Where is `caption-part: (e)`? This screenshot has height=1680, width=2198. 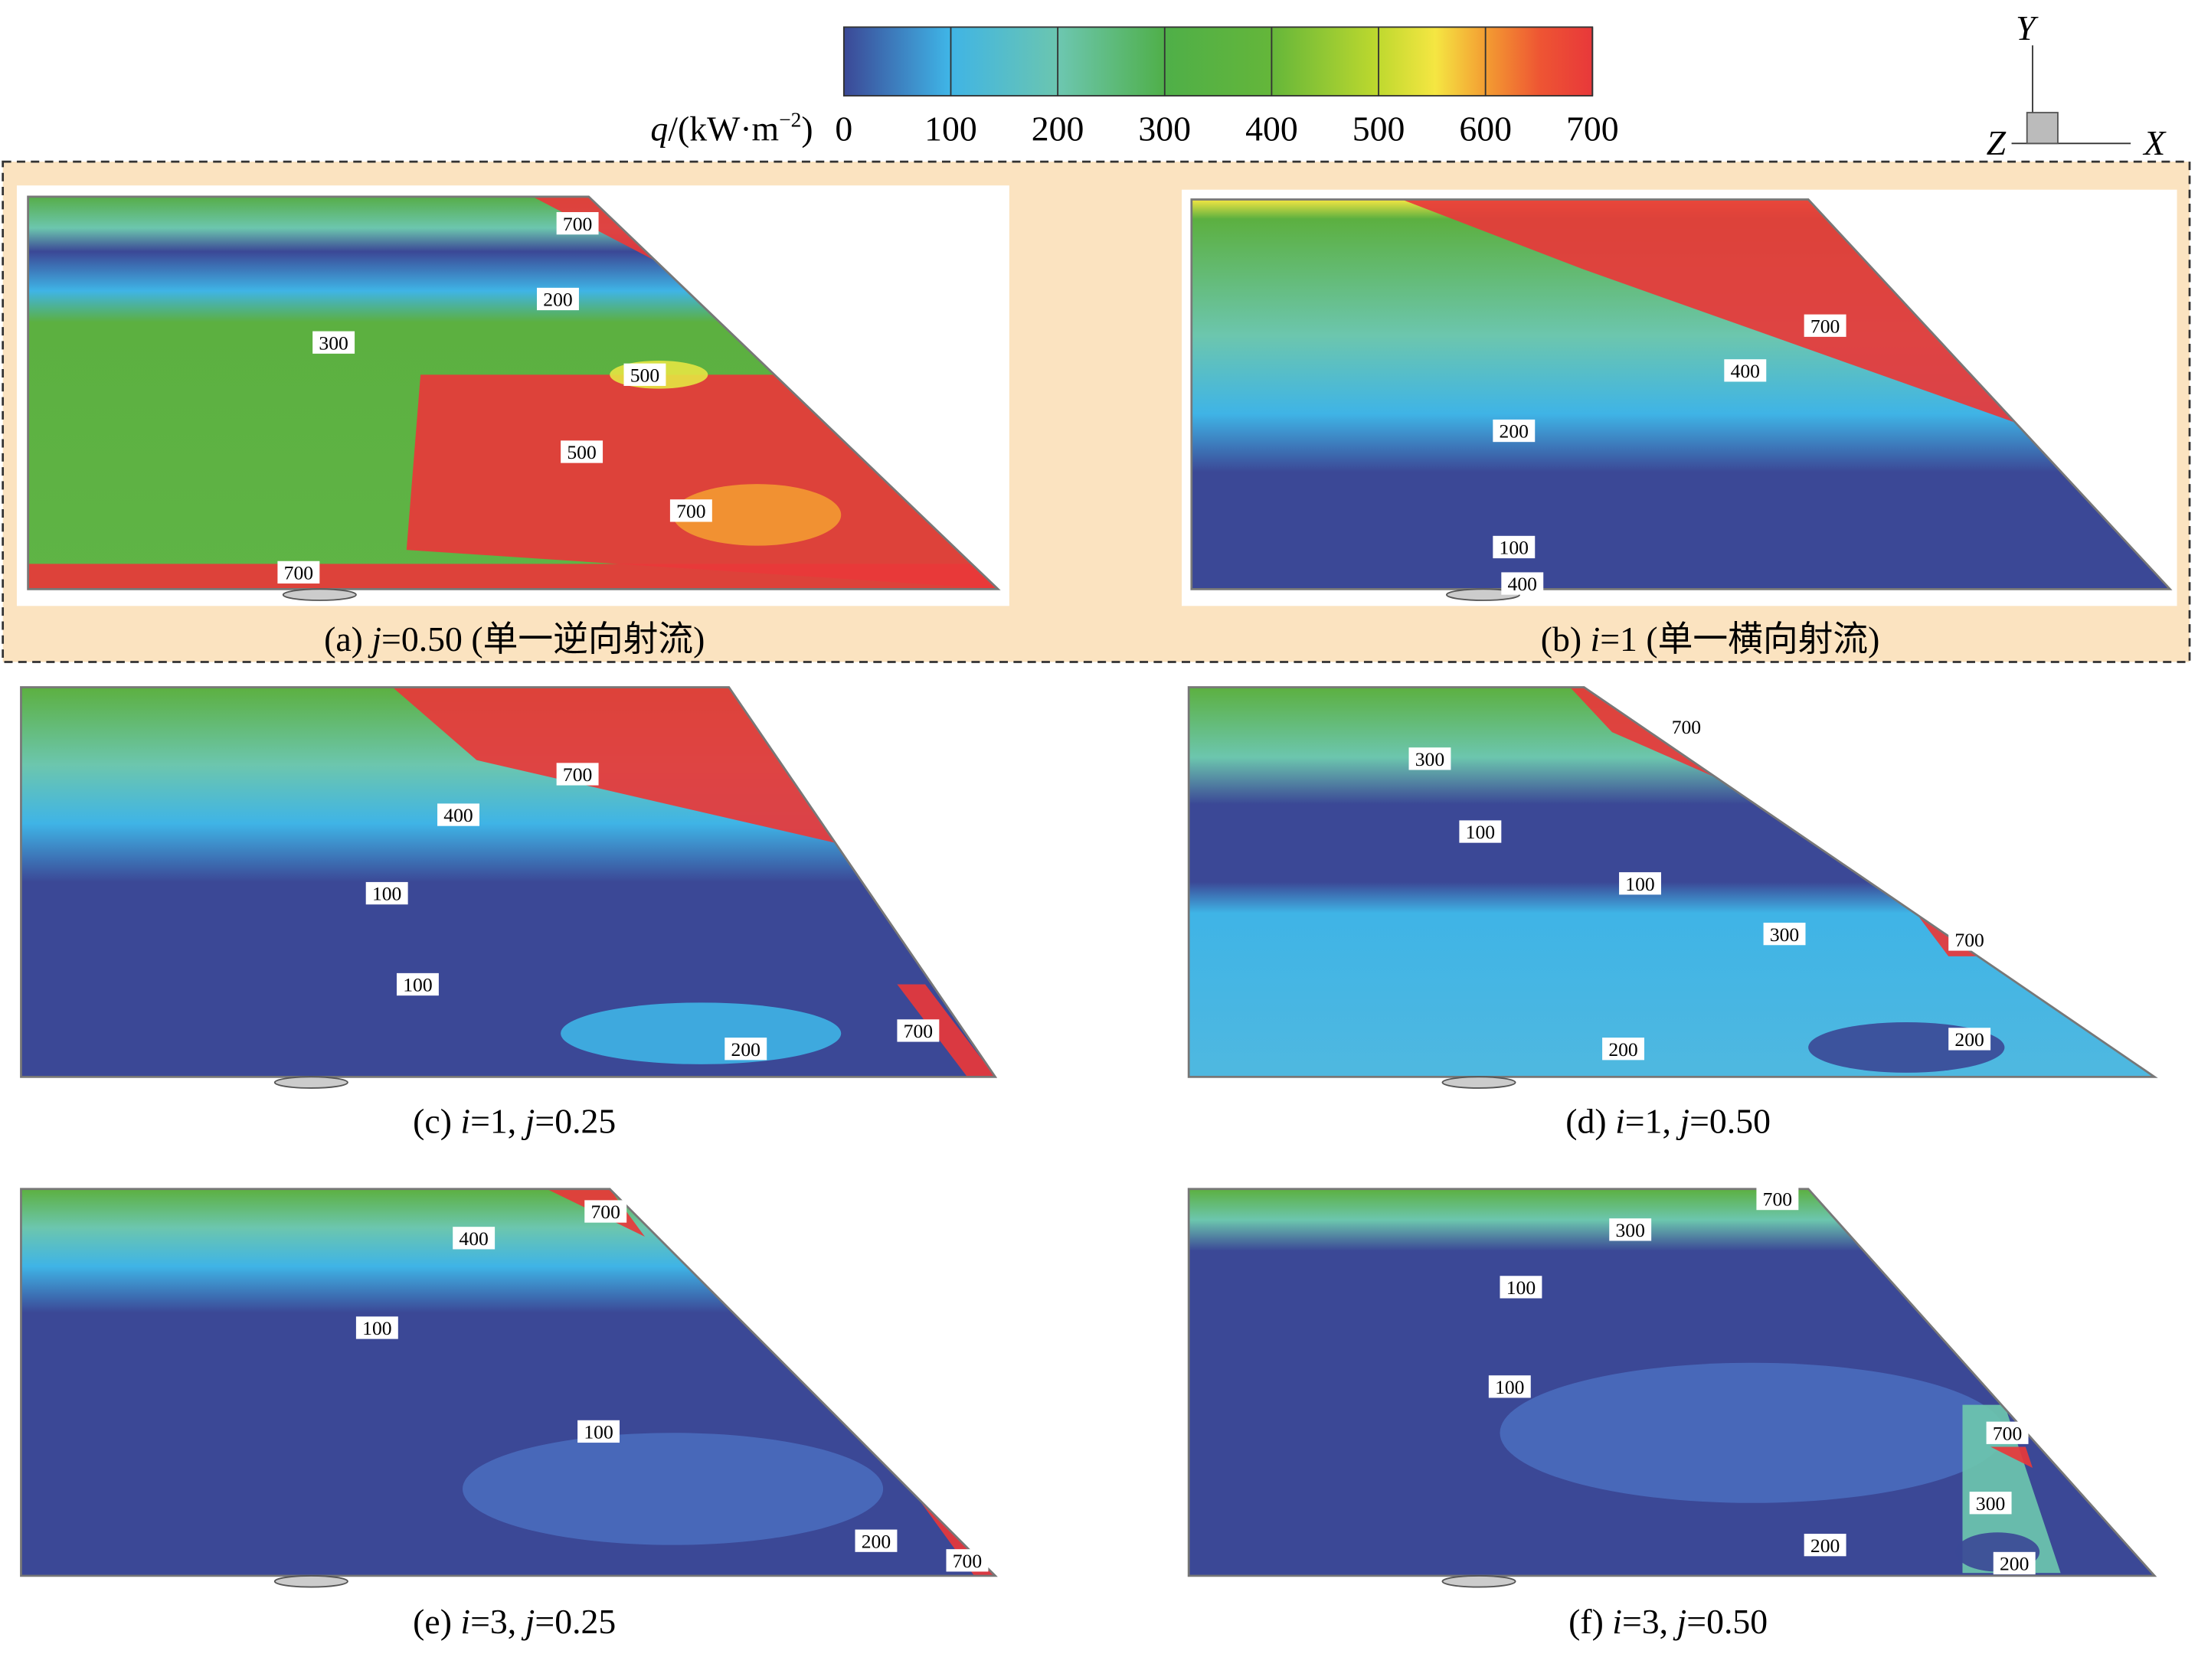 caption-part: (e) is located at coordinates (436, 1621).